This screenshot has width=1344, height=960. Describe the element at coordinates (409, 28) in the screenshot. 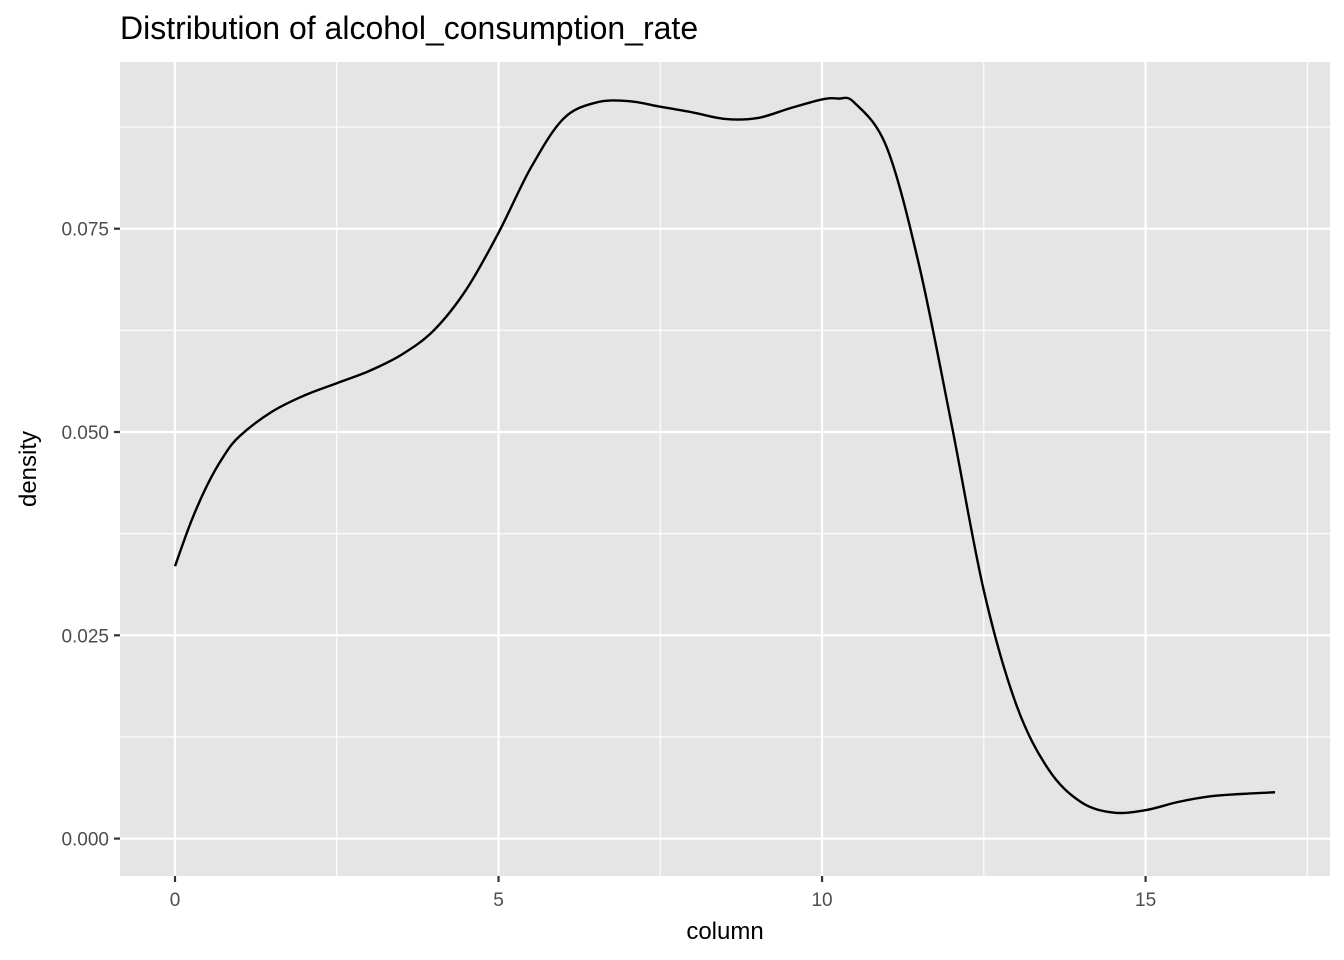

I see `plot-title: Distribution of alcohol_consumption_rate` at that location.